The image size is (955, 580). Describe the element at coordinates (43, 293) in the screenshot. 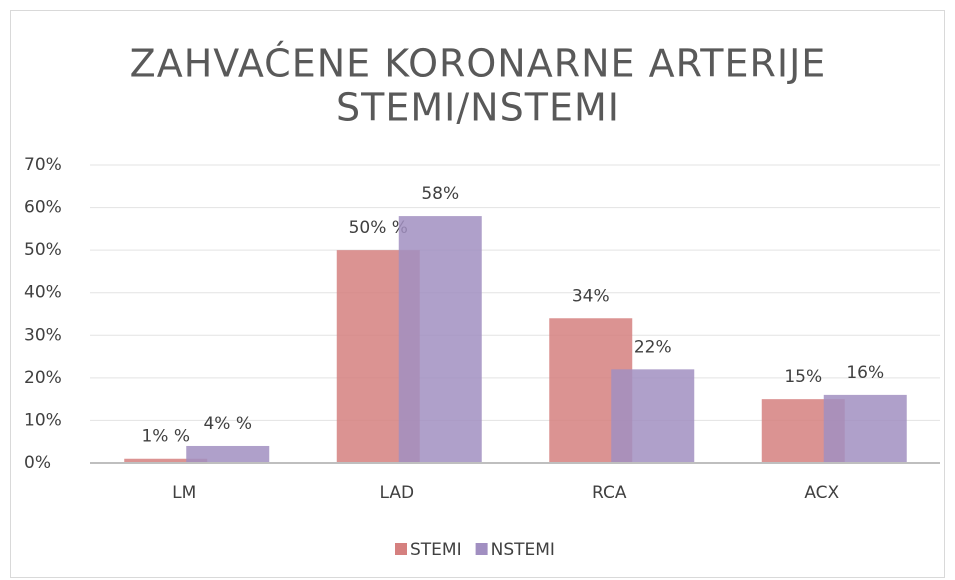

I see `y-tick-label: 40%` at that location.